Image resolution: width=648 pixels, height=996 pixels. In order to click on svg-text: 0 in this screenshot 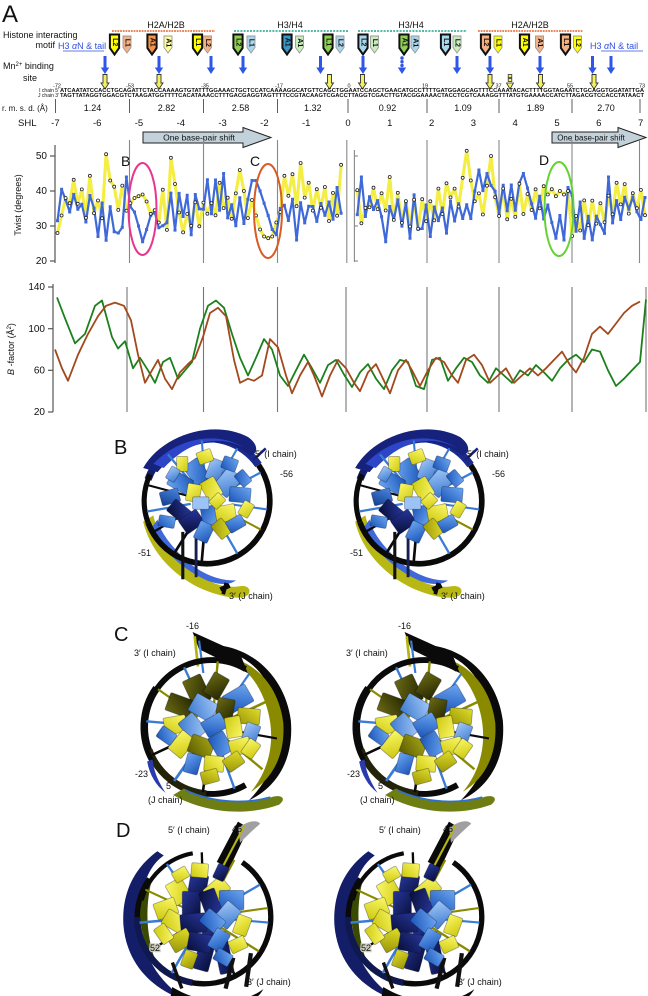, I will do `click(348, 87)`.